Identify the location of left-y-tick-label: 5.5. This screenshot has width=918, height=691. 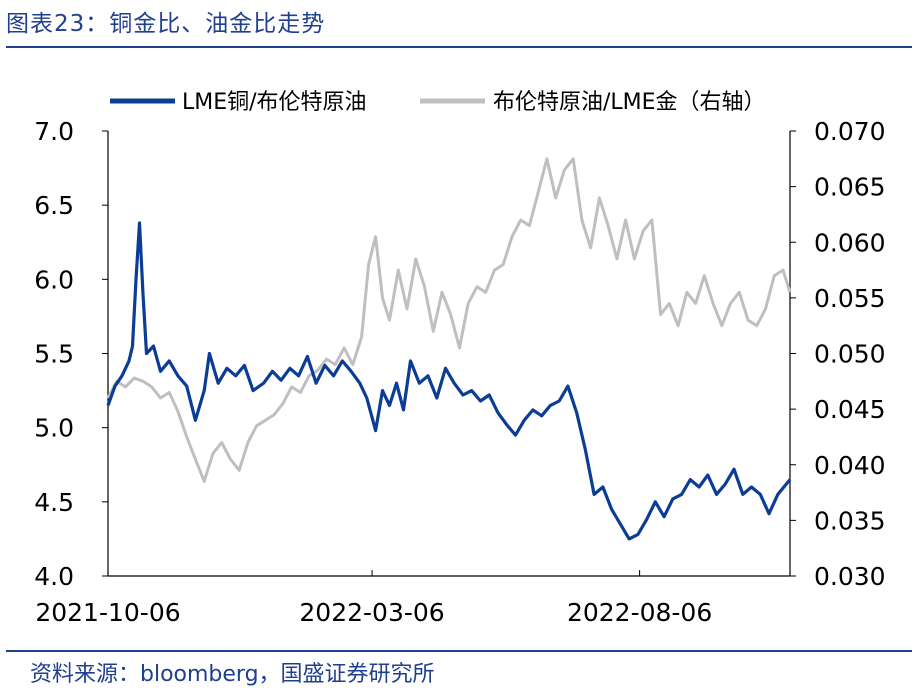
(54, 354).